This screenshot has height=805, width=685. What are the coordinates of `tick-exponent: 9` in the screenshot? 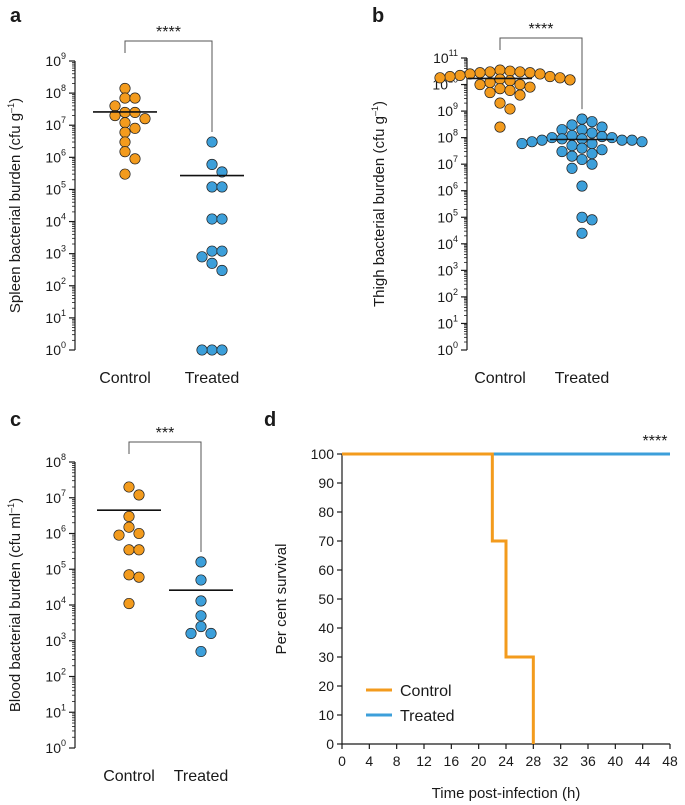 It's located at (63, 56).